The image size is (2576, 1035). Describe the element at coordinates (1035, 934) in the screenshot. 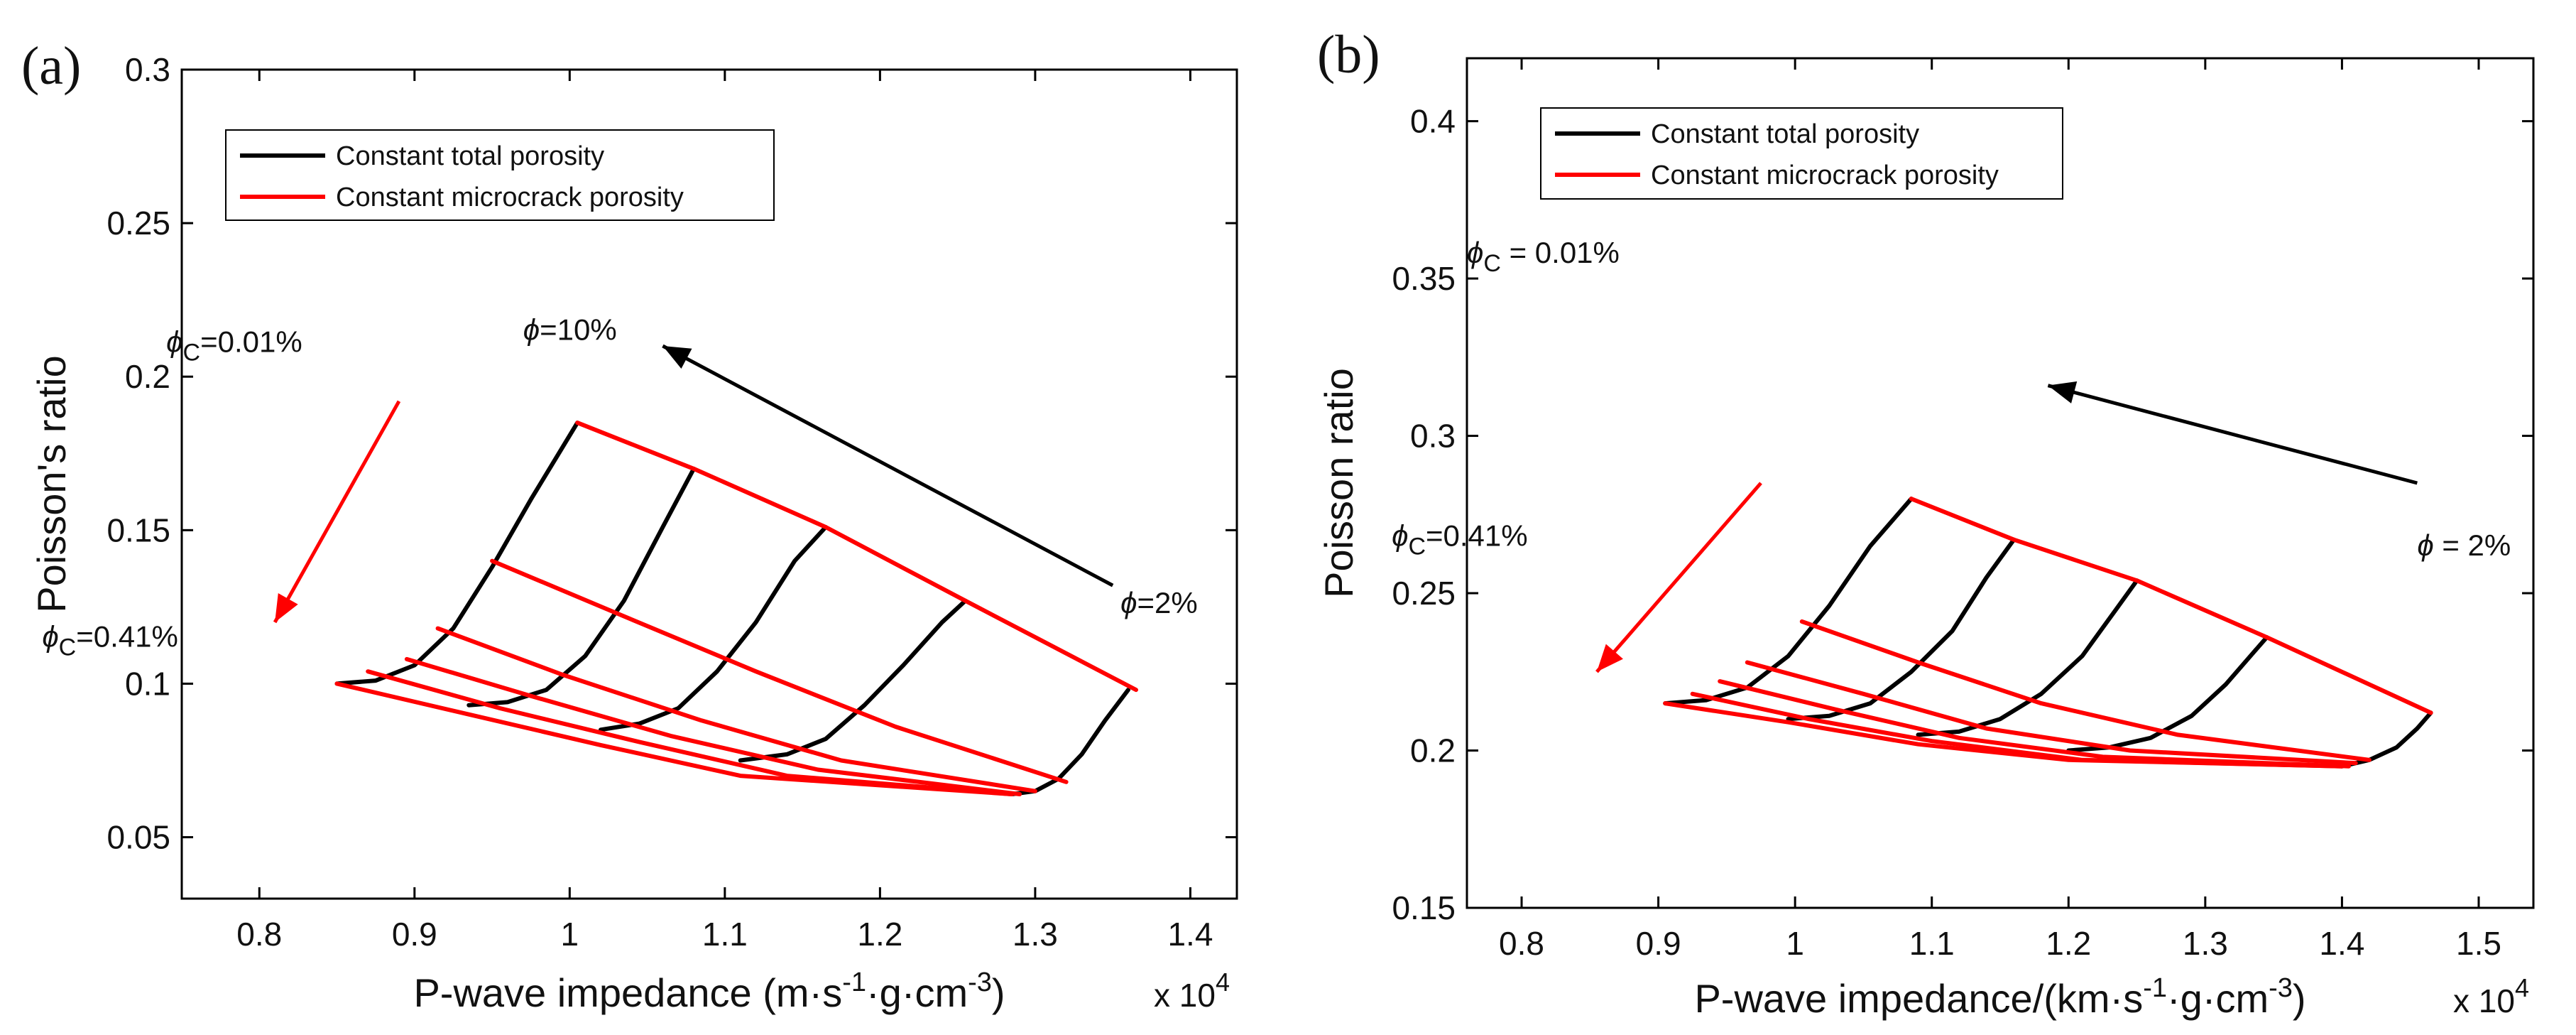

I see `panel-a-x-tick-label: 1.3` at that location.